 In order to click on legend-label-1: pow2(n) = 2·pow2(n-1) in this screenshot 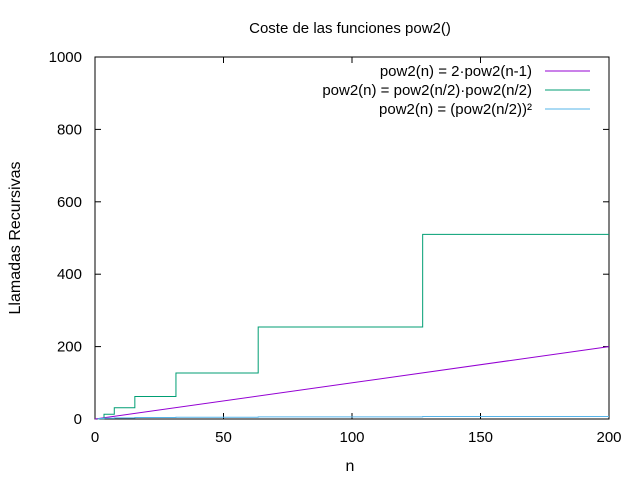, I will do `click(456, 71)`.